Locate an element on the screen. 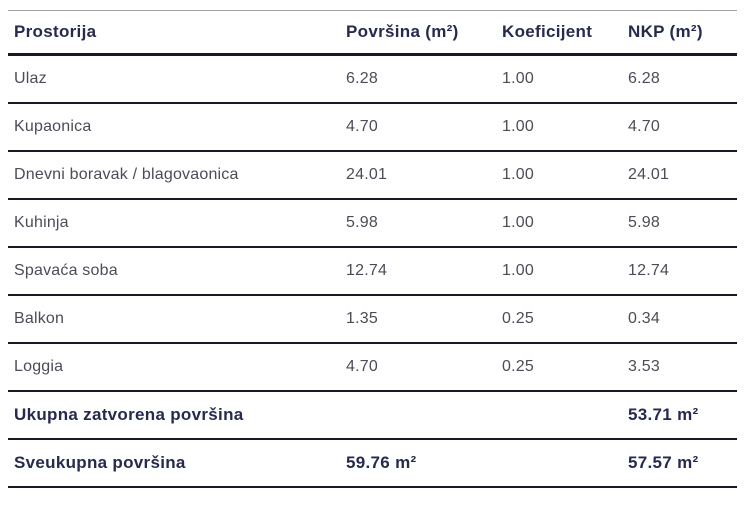 The image size is (744, 532). table-row: Balkon 1.35 0.25 0.34 is located at coordinates (372, 319).